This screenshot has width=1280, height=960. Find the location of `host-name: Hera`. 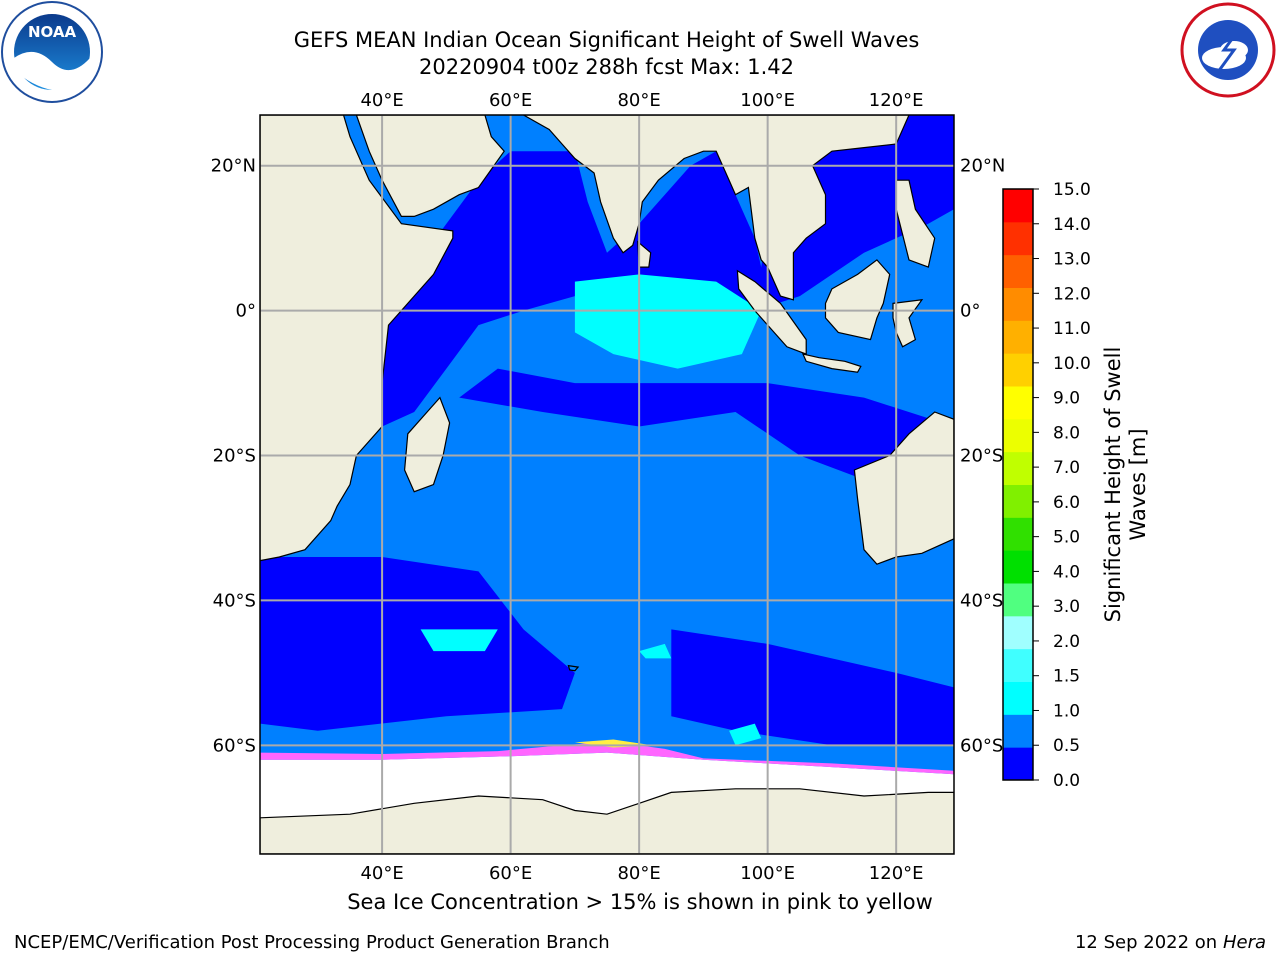

host-name: Hera is located at coordinates (1244, 942).